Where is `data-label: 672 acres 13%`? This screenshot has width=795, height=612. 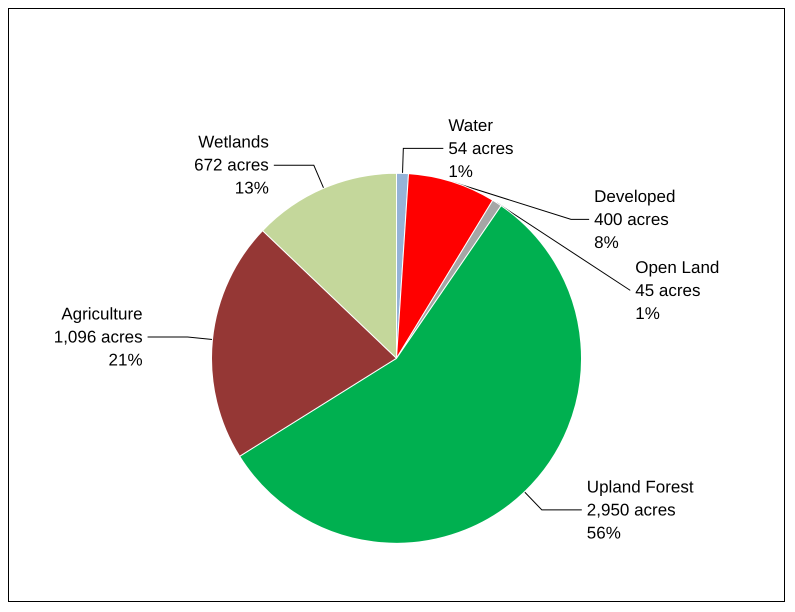
data-label: 672 acres 13% is located at coordinates (231, 177).